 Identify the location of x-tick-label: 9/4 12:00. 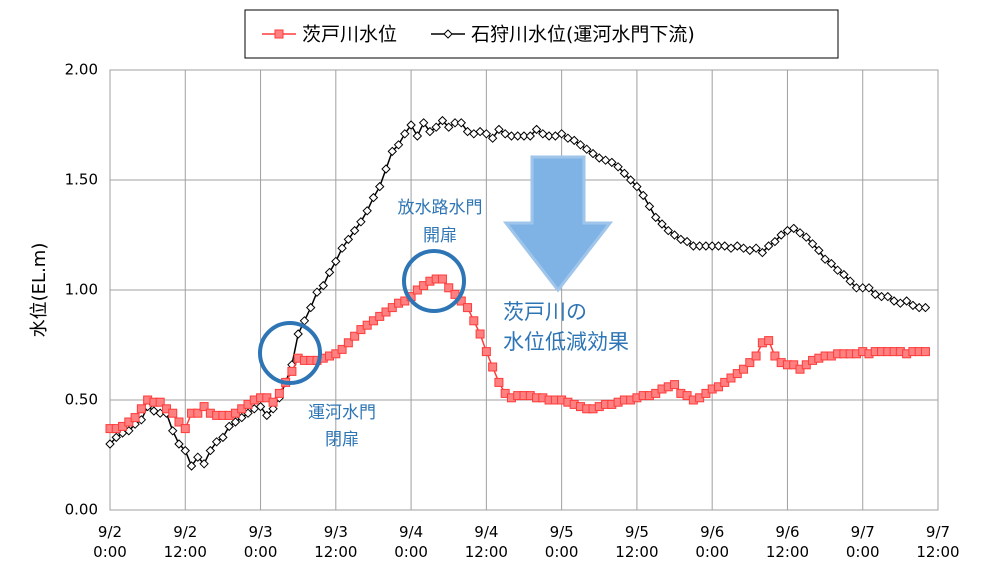
(486, 542).